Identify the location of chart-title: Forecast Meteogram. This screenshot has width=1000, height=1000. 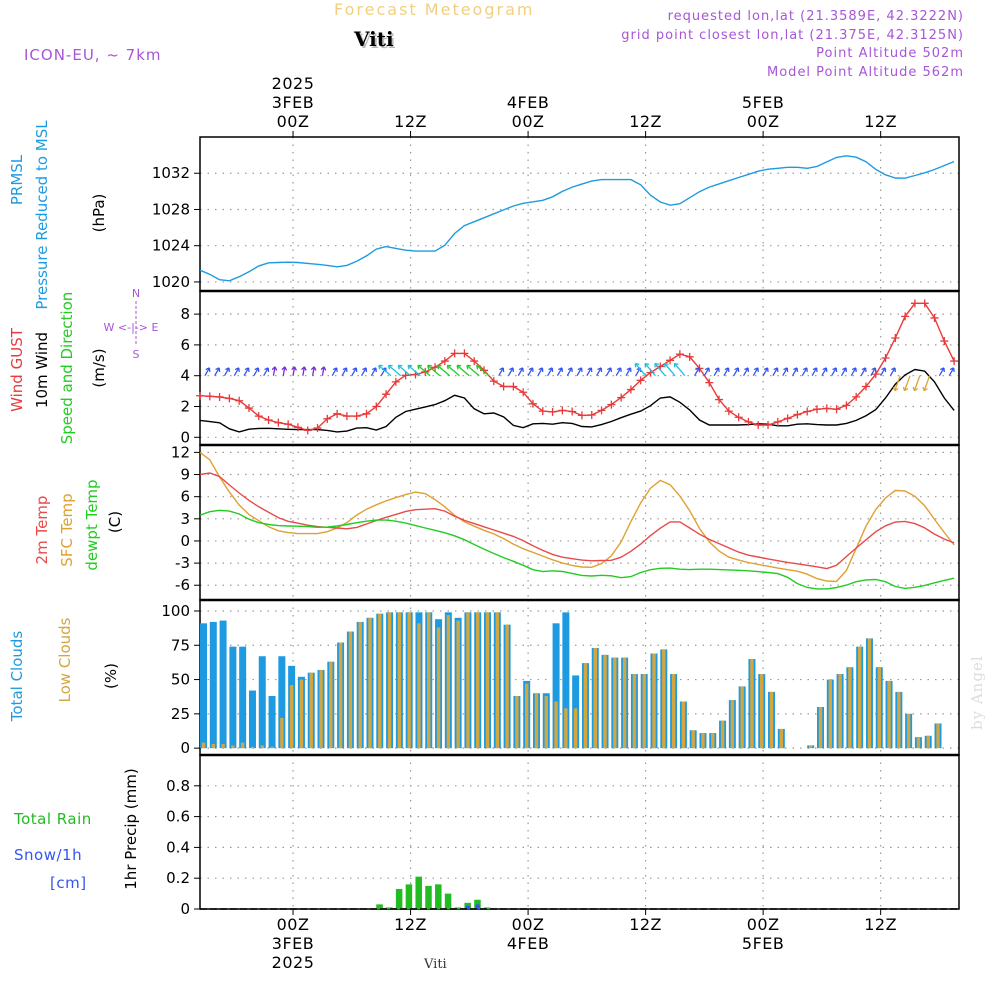
(434, 9).